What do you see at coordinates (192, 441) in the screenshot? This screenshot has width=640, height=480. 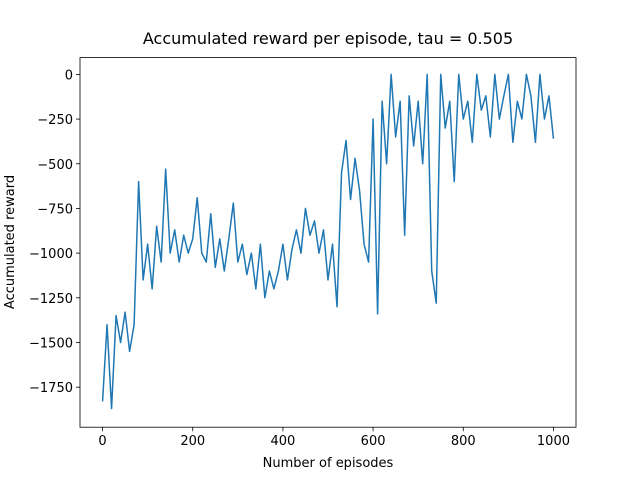 I see `x-tick-label: 200` at bounding box center [192, 441].